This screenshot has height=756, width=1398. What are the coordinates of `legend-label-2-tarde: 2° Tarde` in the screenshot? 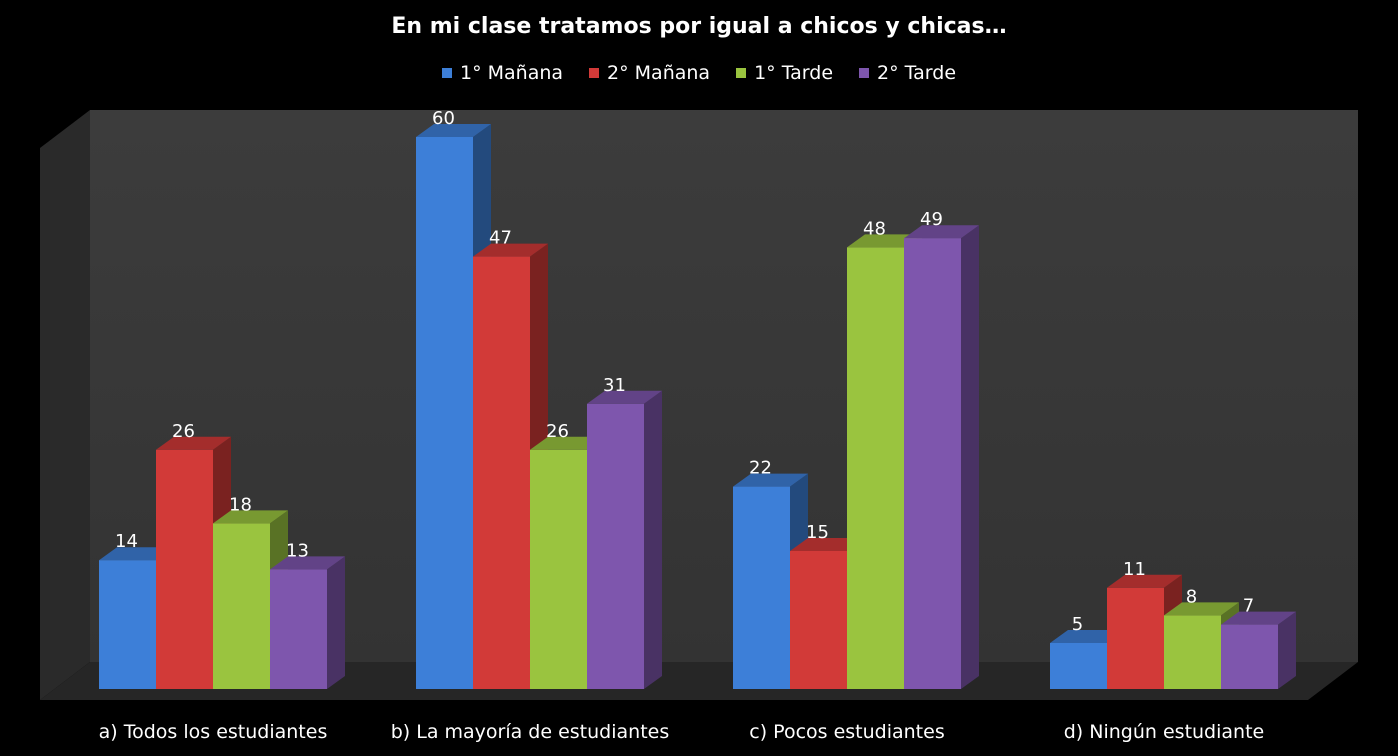 It's located at (917, 73).